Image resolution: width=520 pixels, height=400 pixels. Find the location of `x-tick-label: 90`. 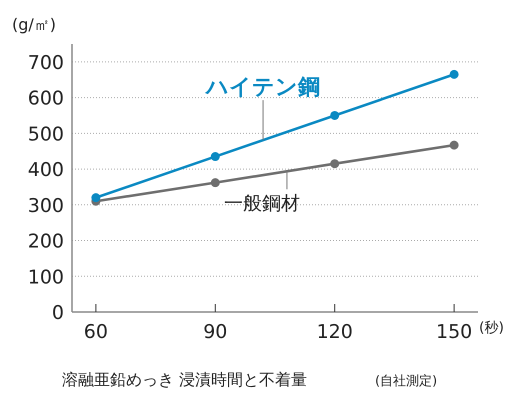

x-tick-label: 90 is located at coordinates (215, 332).